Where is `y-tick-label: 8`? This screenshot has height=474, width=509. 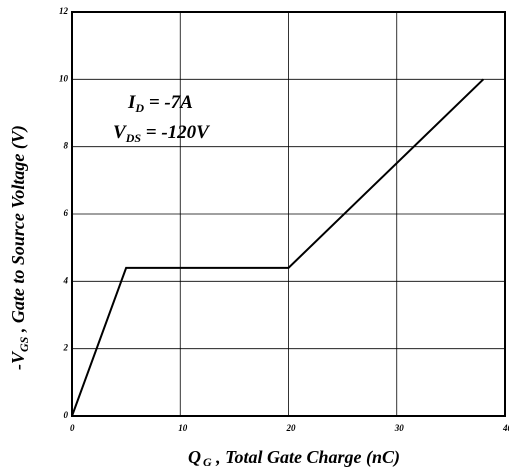
y-tick-label: 8 is located at coordinates (66, 146).